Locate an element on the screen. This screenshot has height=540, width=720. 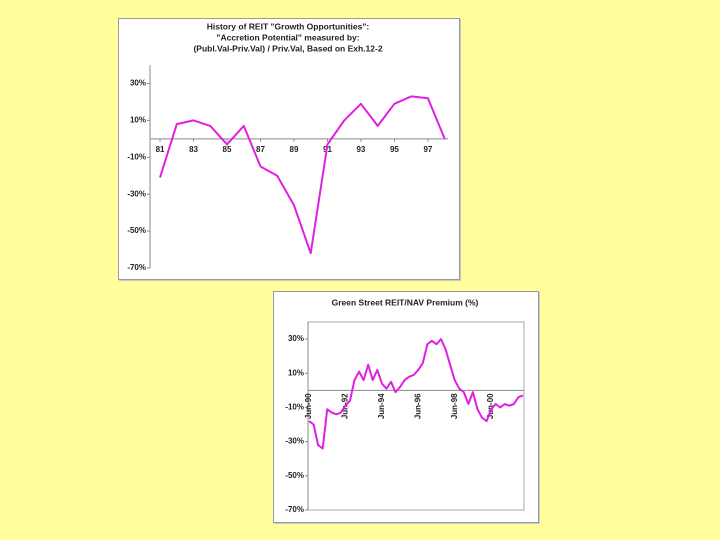
x-tick-label: 81 is located at coordinates (160, 149).